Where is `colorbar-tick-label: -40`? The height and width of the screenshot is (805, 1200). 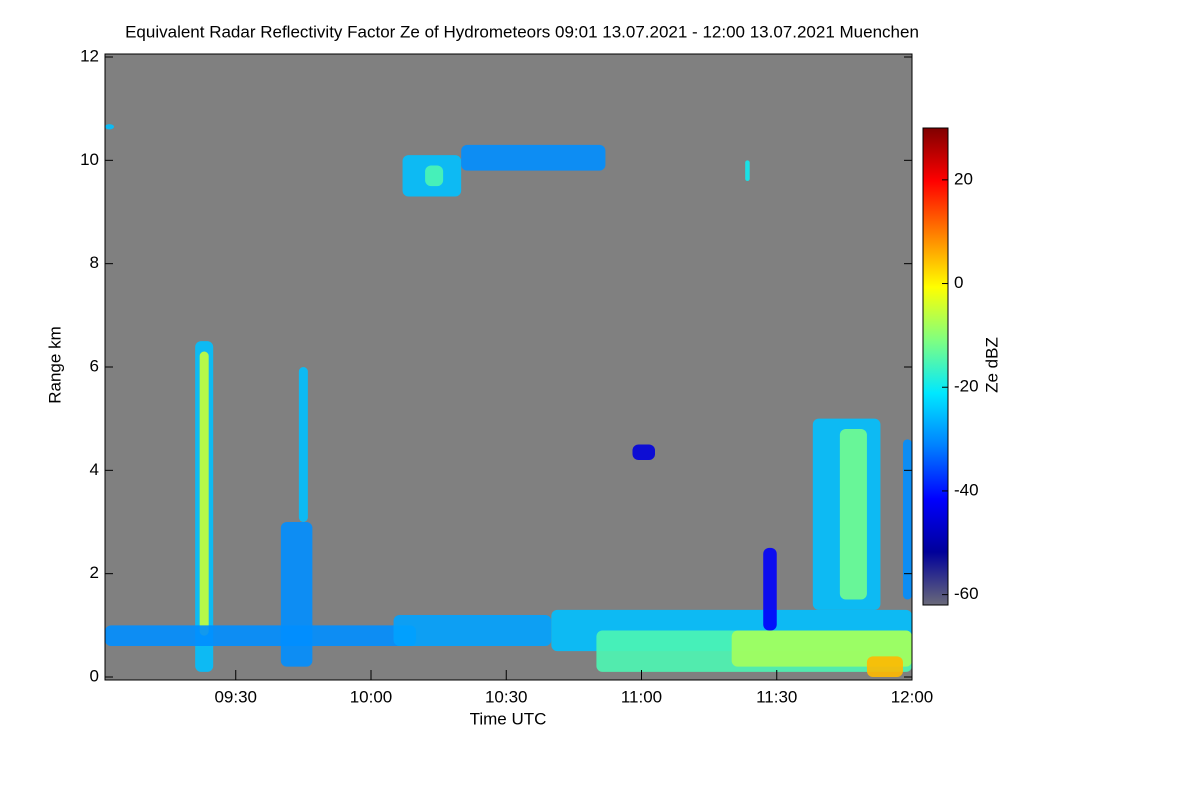
colorbar-tick-label: -40 is located at coordinates (966, 489).